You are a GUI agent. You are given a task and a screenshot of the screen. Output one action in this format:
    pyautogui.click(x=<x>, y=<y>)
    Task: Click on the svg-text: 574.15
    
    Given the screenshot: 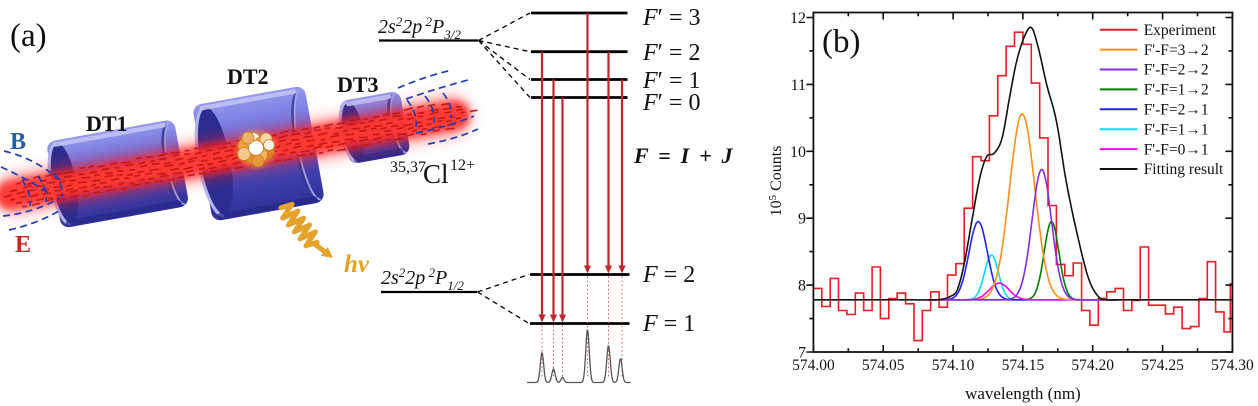 What is the action you would take?
    pyautogui.click(x=1023, y=365)
    